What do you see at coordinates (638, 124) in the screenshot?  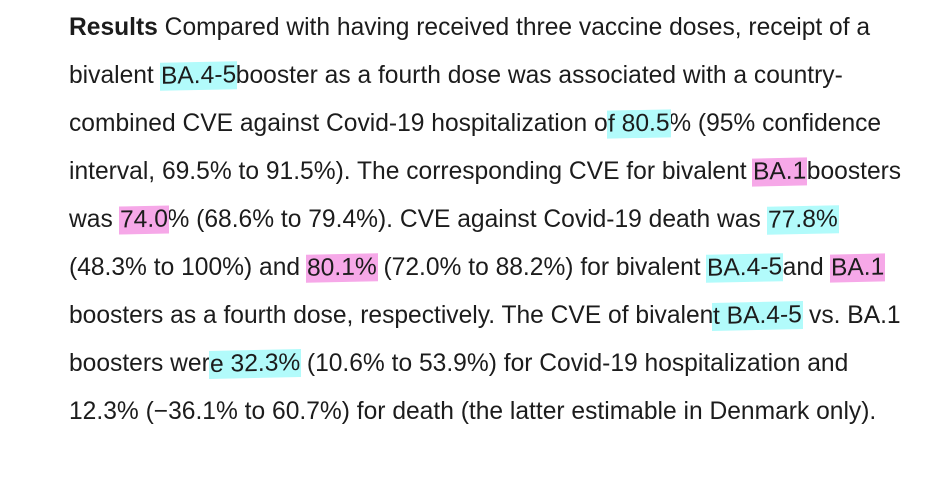 I see `highlight-cyan: f 80.5` at bounding box center [638, 124].